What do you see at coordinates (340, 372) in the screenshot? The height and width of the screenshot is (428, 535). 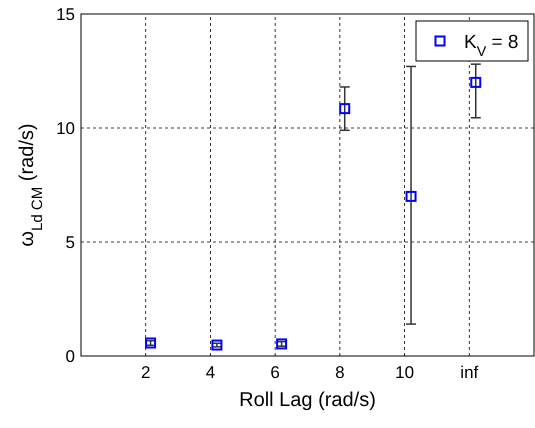 I see `x-tick-label: 8` at bounding box center [340, 372].